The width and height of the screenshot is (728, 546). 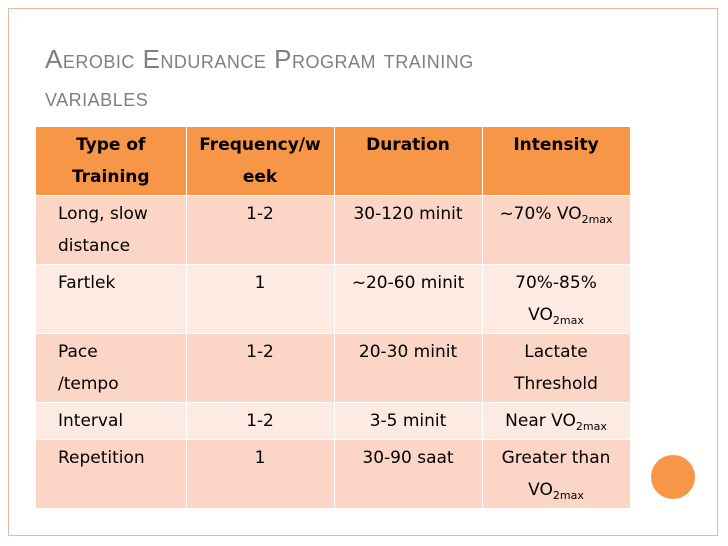 What do you see at coordinates (408, 230) in the screenshot?
I see `cell-duration: 30-120 minit` at bounding box center [408, 230].